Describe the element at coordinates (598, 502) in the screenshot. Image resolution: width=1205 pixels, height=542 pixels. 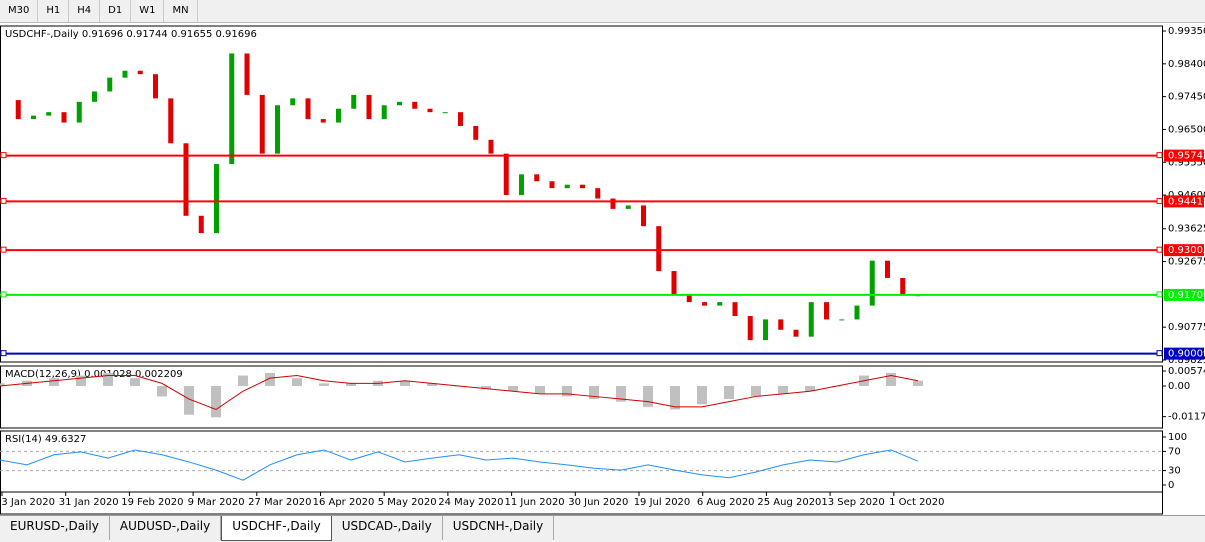
I see `x-tick-label: 30 Jun 2020` at that location.